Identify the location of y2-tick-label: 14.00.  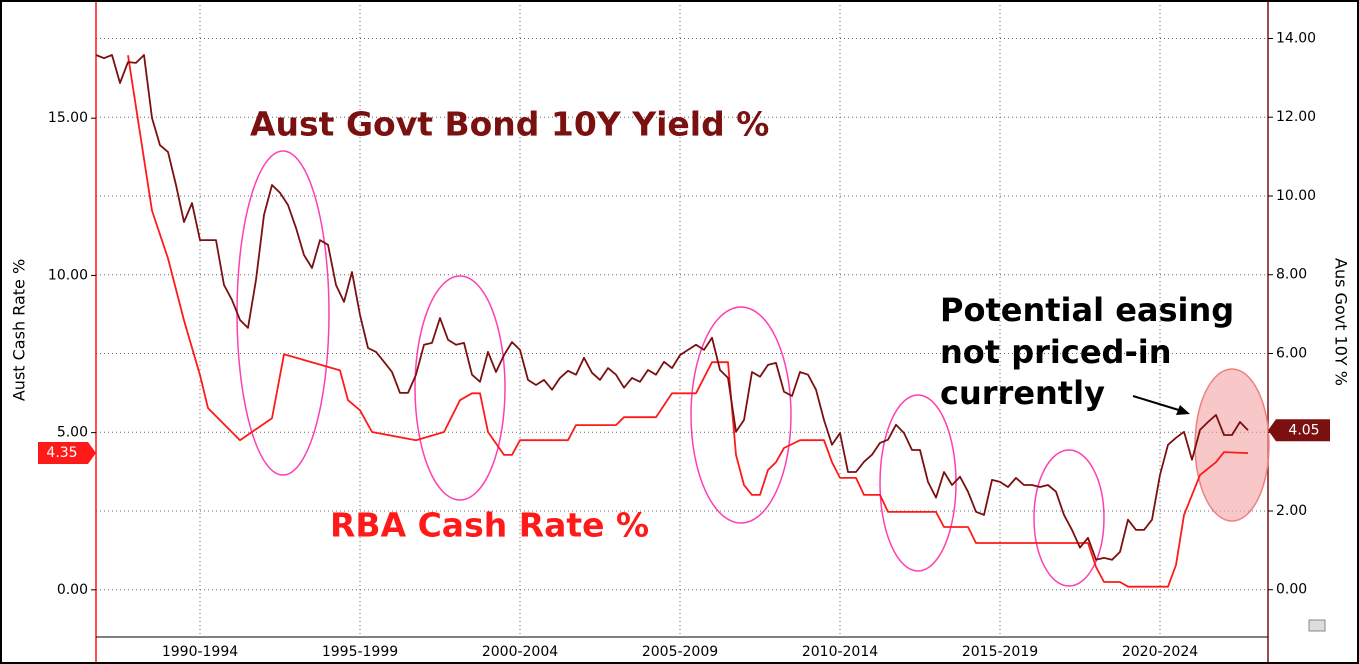
(1296, 38).